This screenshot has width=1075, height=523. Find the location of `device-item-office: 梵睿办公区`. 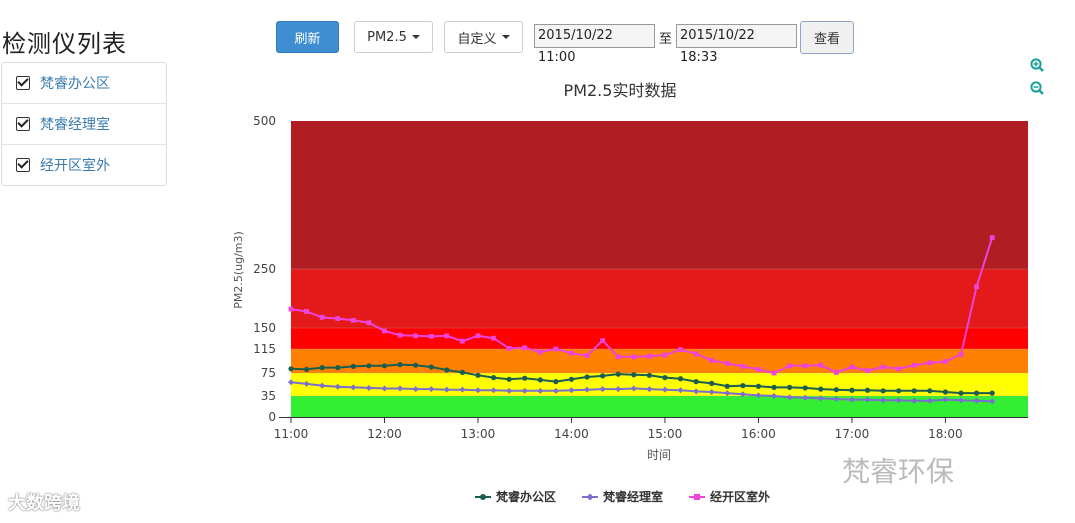

device-item-office: 梵睿办公区 is located at coordinates (84, 83).